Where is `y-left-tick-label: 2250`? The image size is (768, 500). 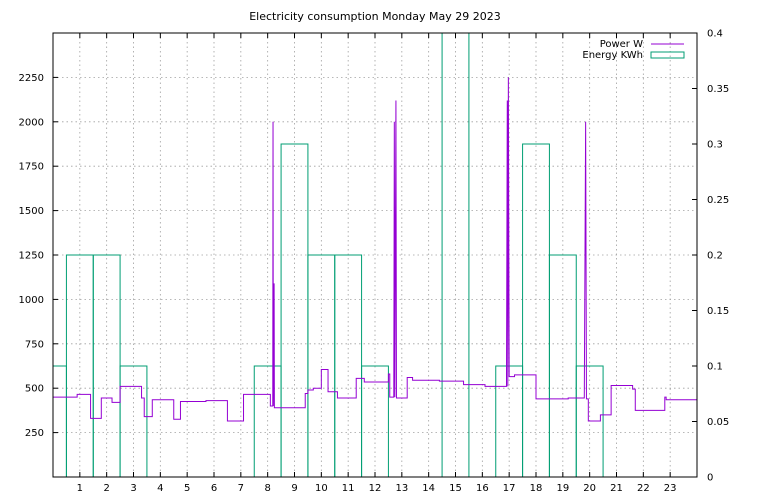
y-left-tick-label: 2250 is located at coordinates (31, 78).